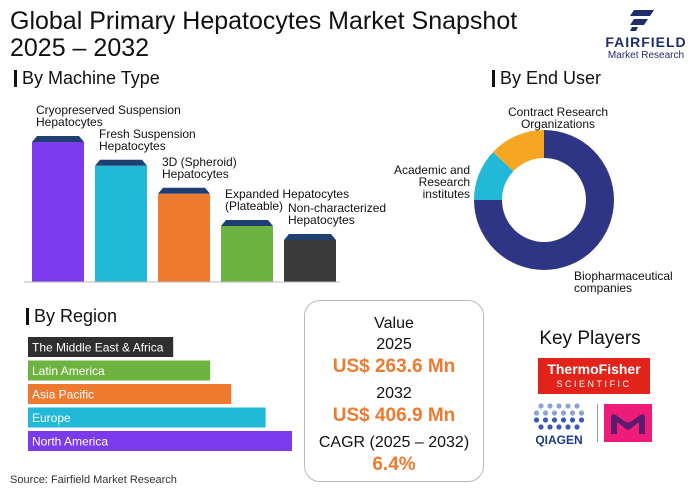 The height and width of the screenshot is (491, 700). Describe the element at coordinates (432, 170) in the screenshot. I see `end-user-label-2-line-1: Academic and` at that location.